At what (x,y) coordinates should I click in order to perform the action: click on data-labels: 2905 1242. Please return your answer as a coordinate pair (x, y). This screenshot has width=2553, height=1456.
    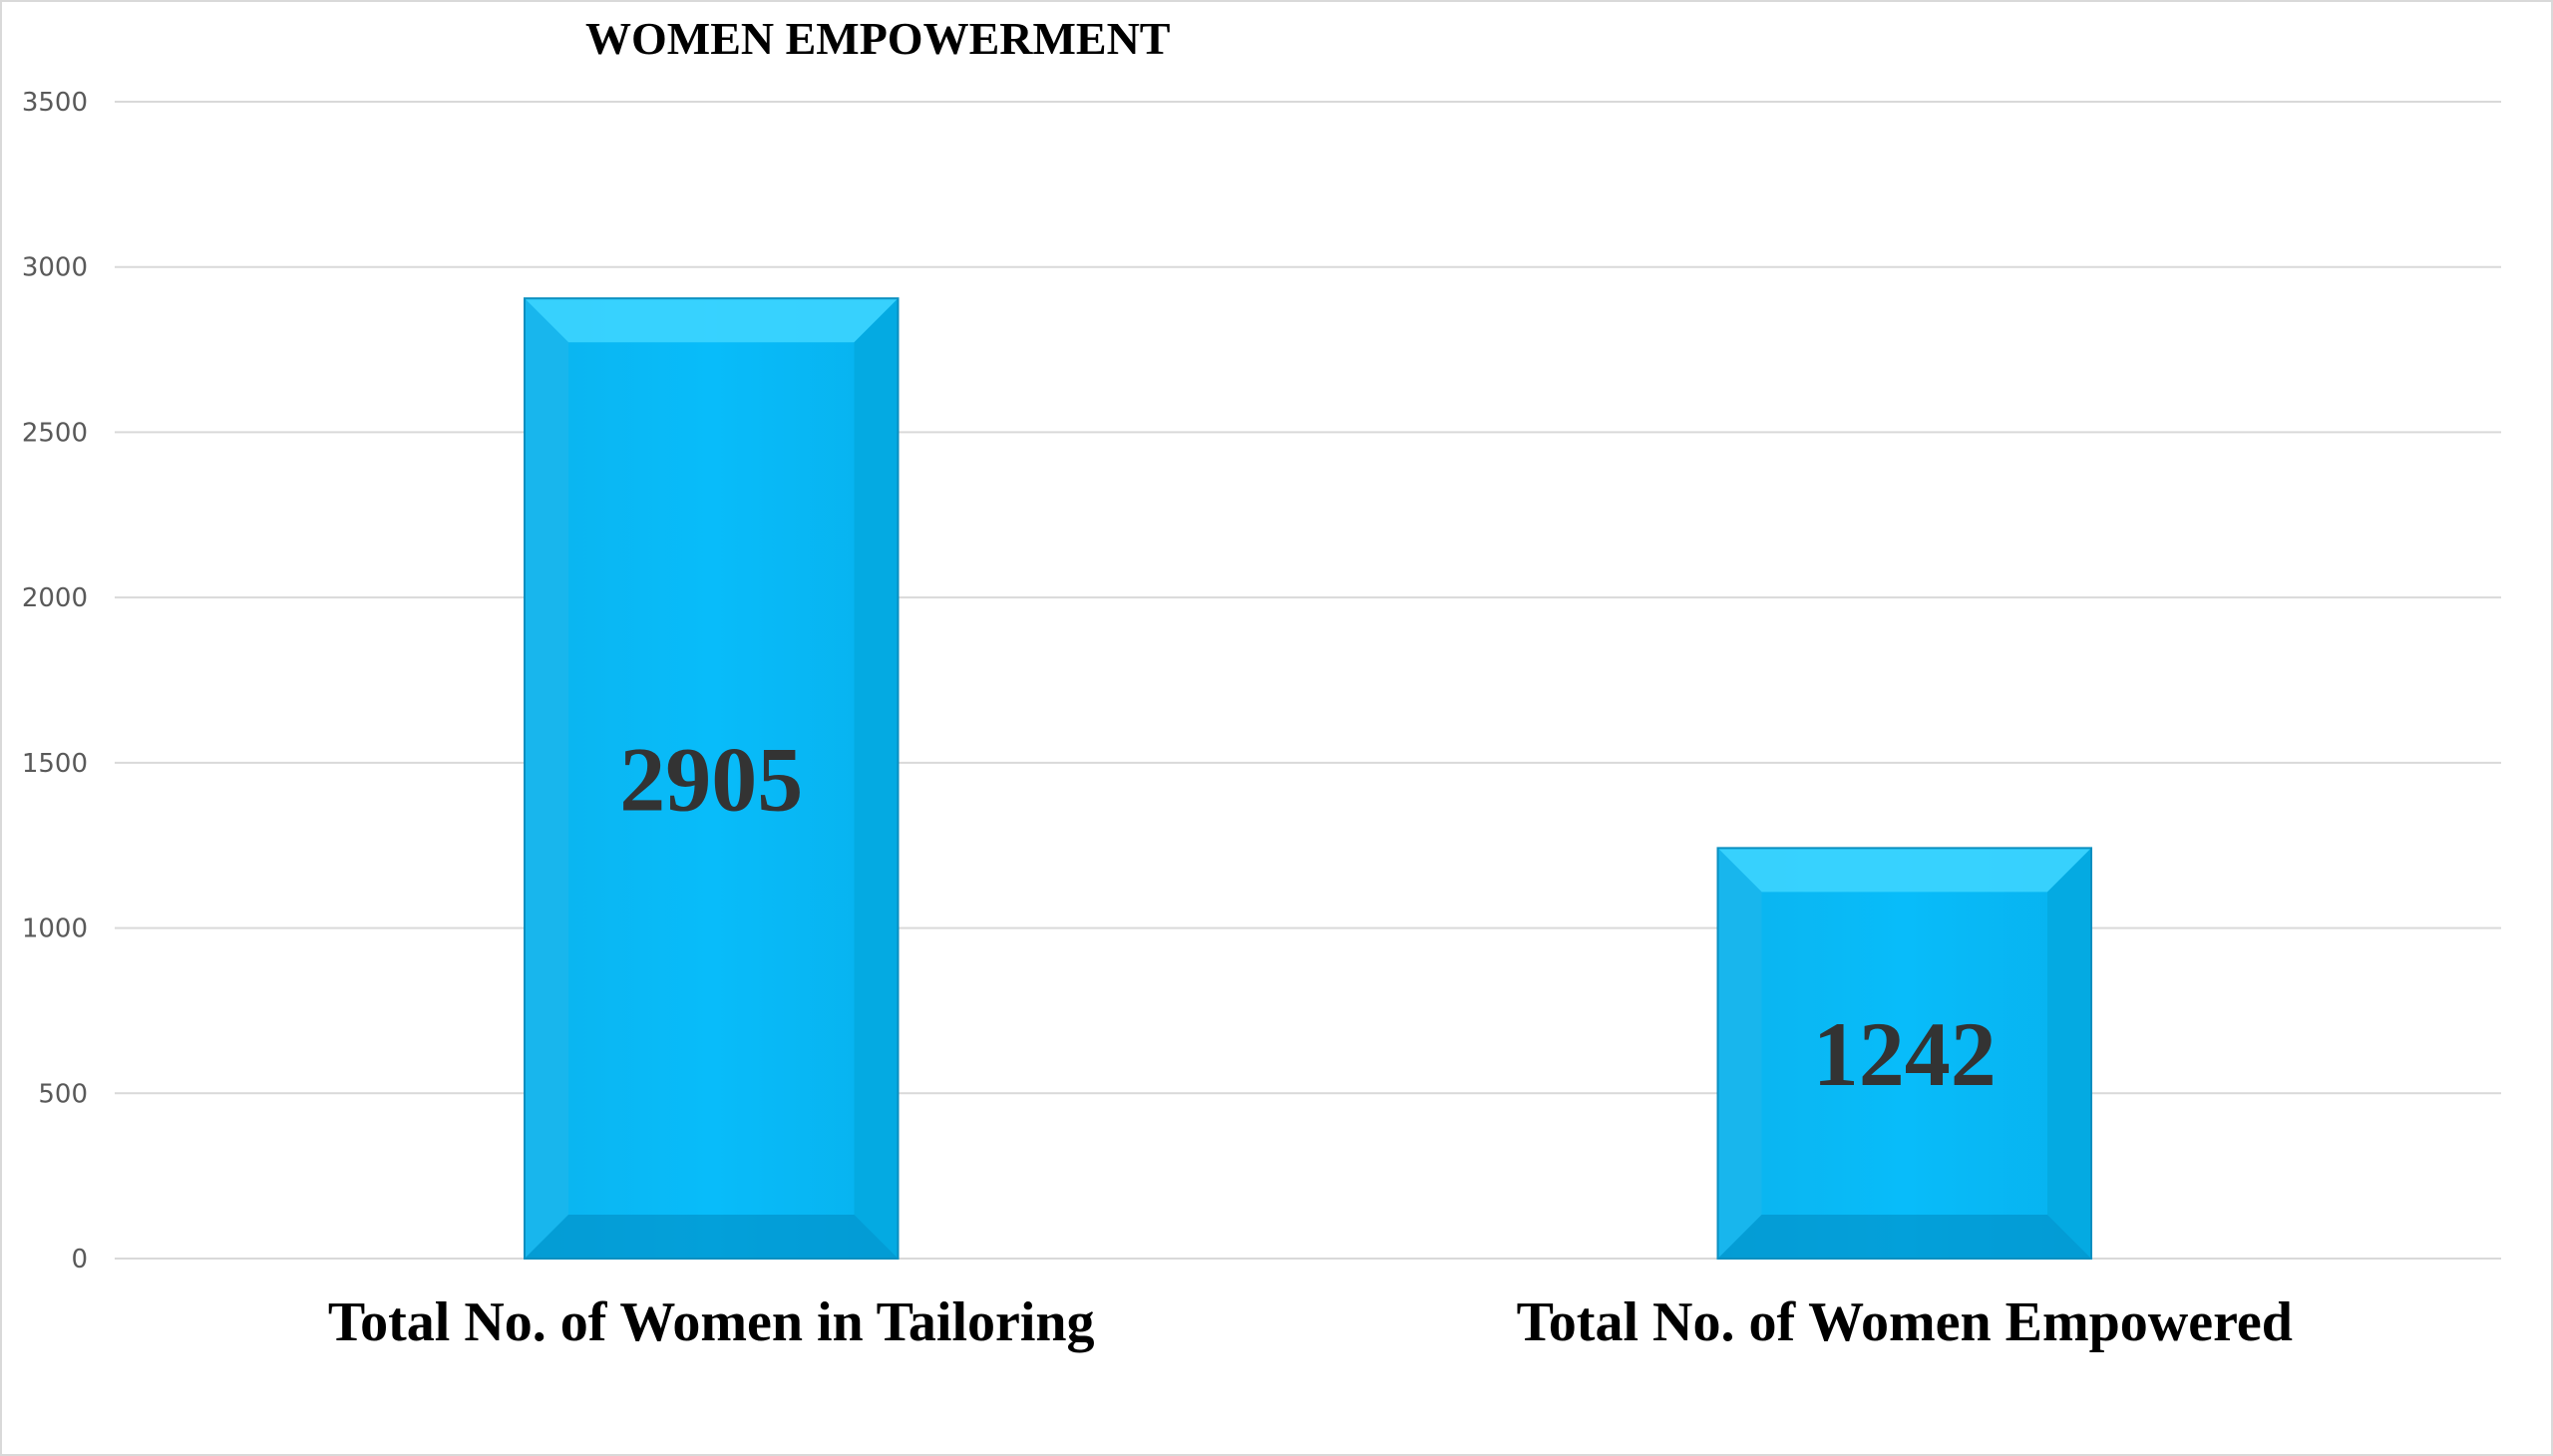
    Looking at the image, I should click on (1308, 917).